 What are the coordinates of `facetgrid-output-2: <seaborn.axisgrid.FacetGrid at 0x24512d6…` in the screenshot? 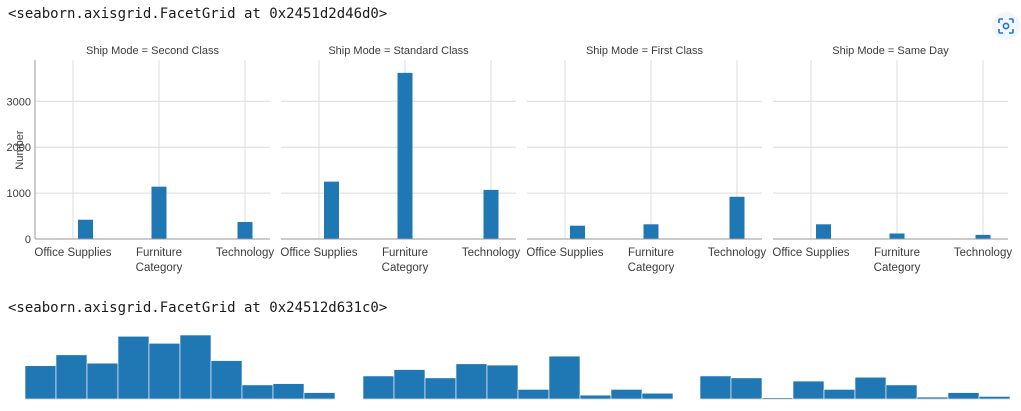 It's located at (198, 308).